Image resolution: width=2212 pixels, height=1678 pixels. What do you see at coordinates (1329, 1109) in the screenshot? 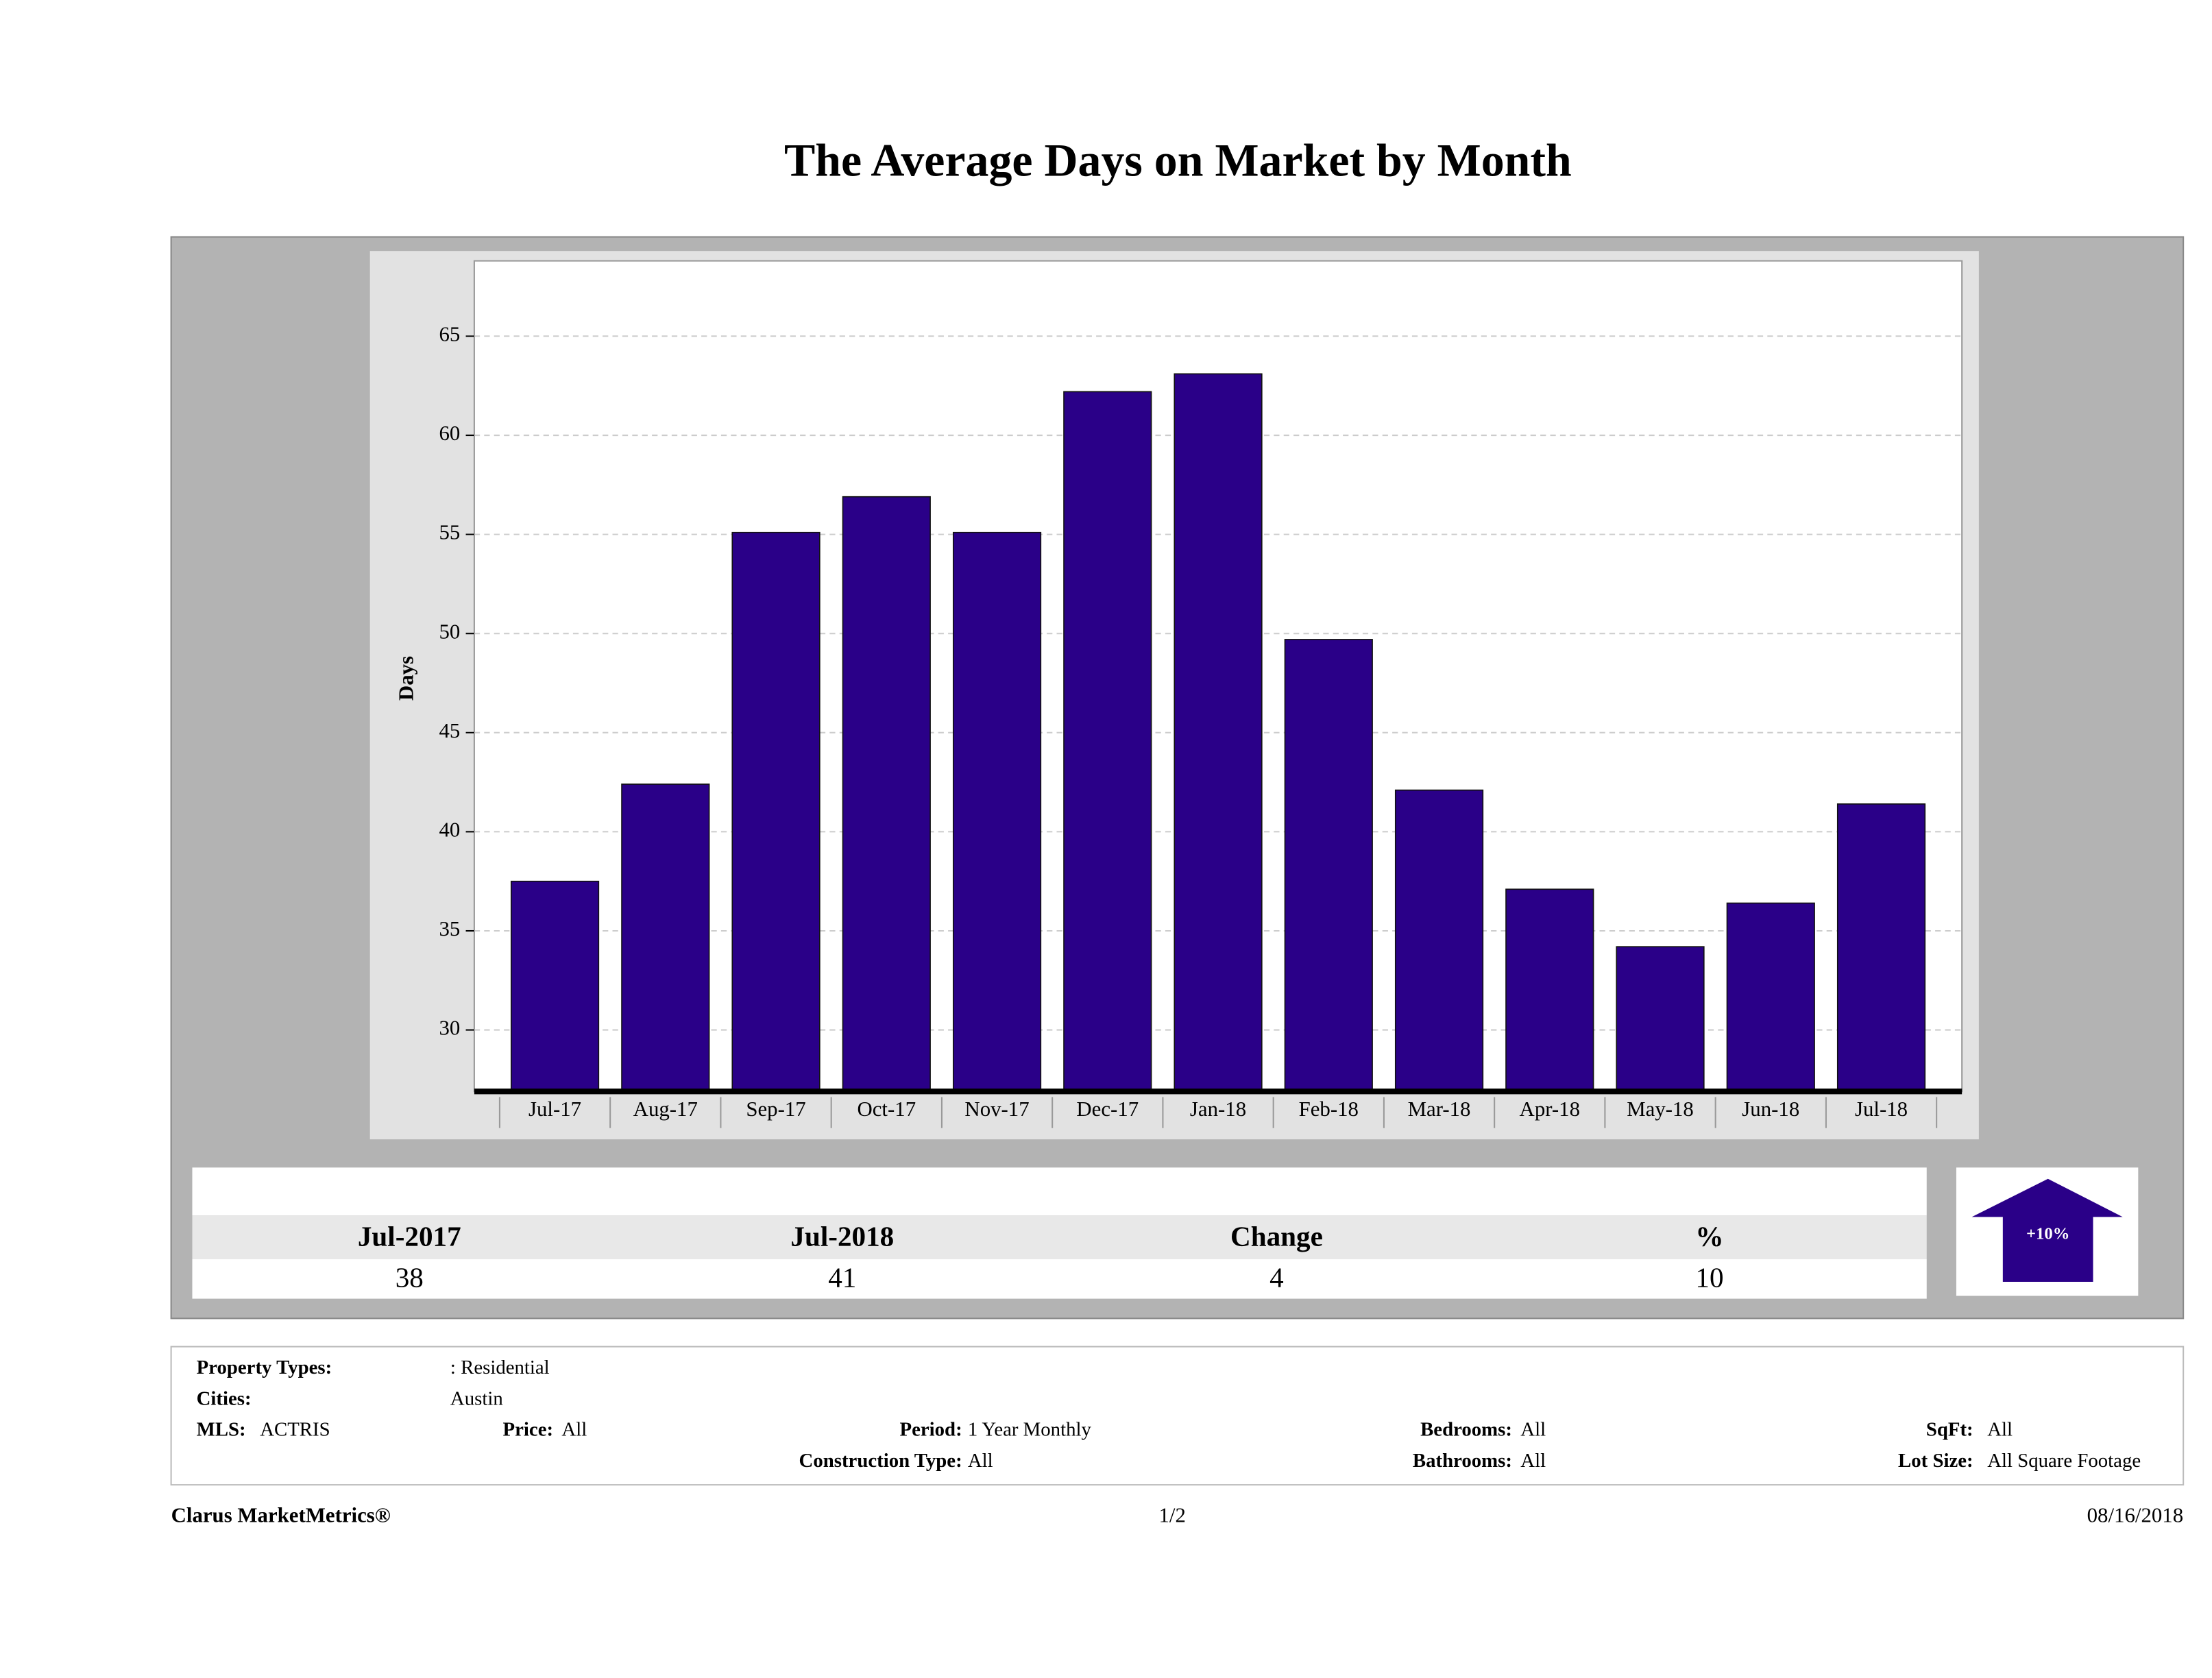
I see `x-tick-label: Feb-18` at bounding box center [1329, 1109].